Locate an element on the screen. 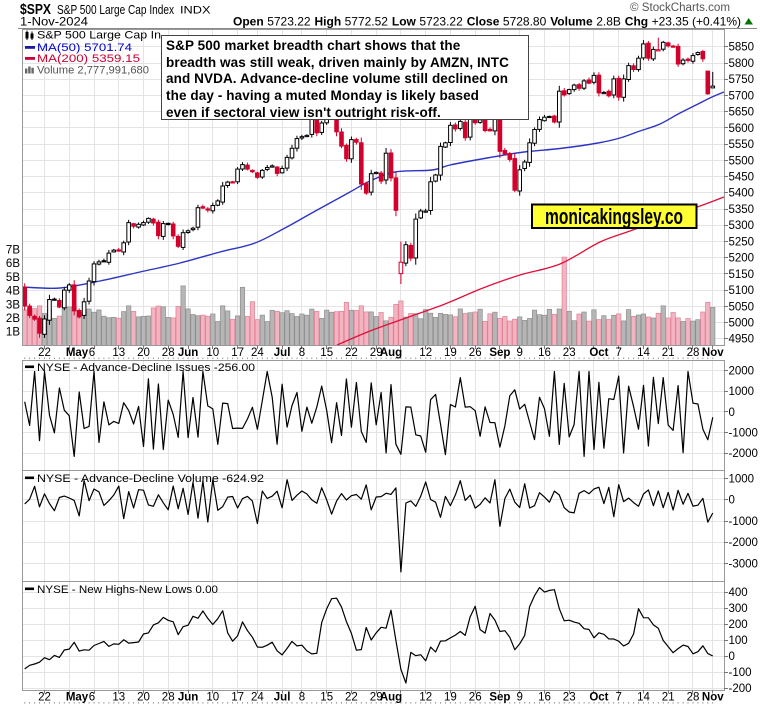 This screenshot has width=760, height=708. svg-text: Low is located at coordinates (404, 22).